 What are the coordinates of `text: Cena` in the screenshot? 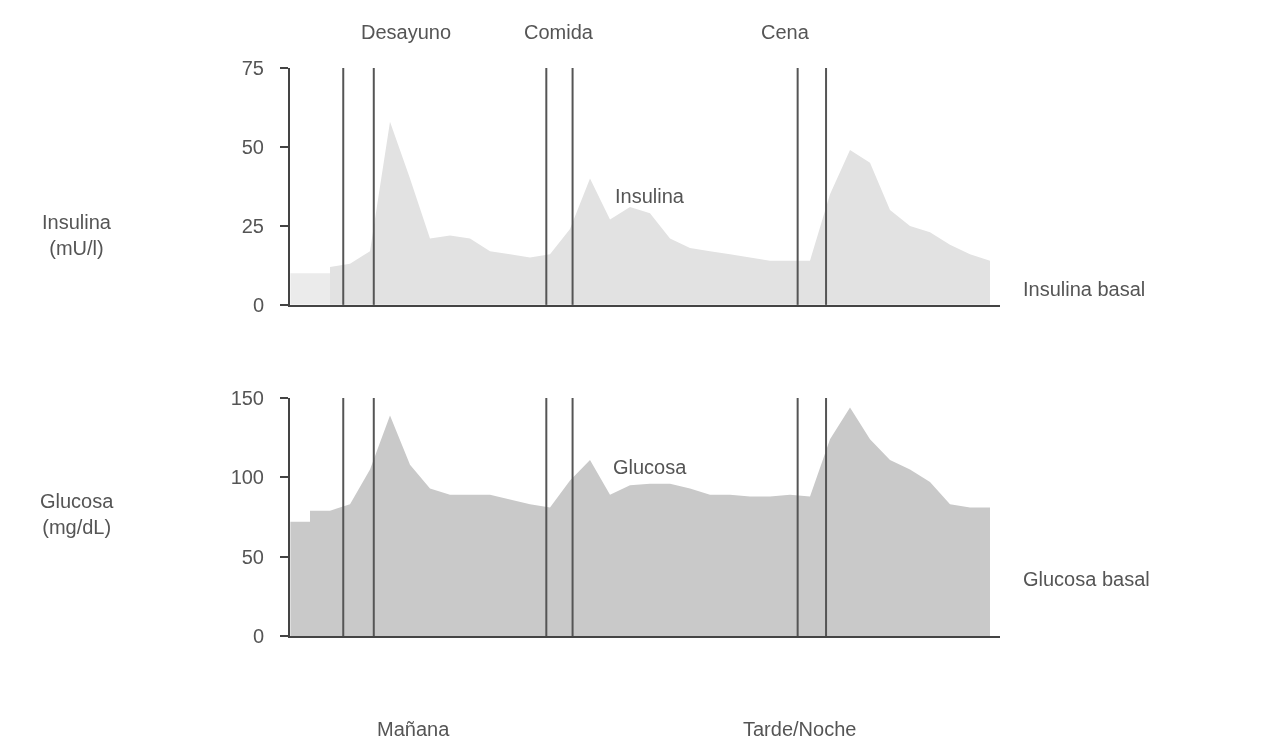 It's located at (785, 32).